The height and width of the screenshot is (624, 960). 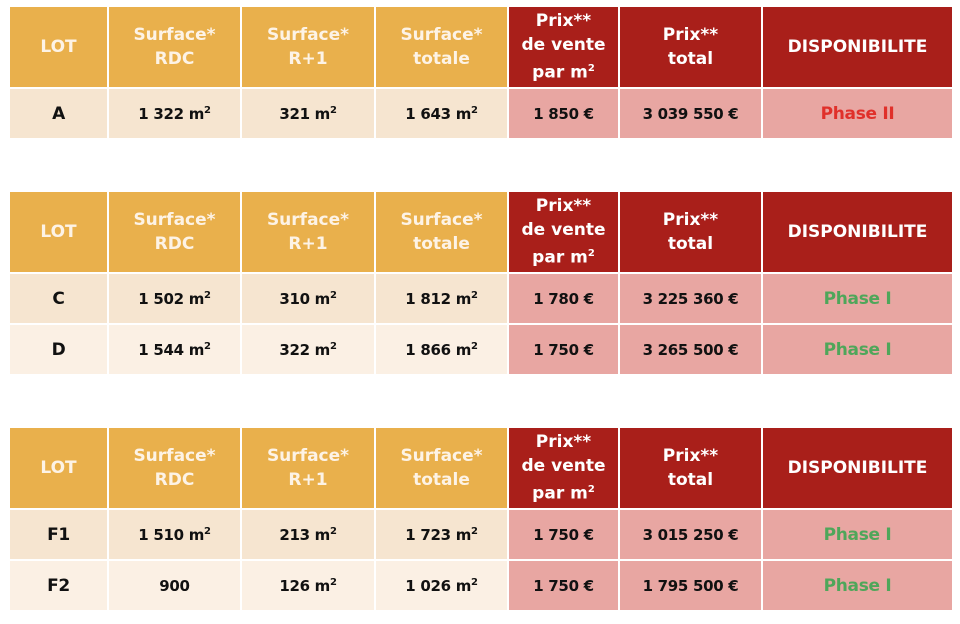 What do you see at coordinates (58, 298) in the screenshot?
I see `lot-cell: C` at bounding box center [58, 298].